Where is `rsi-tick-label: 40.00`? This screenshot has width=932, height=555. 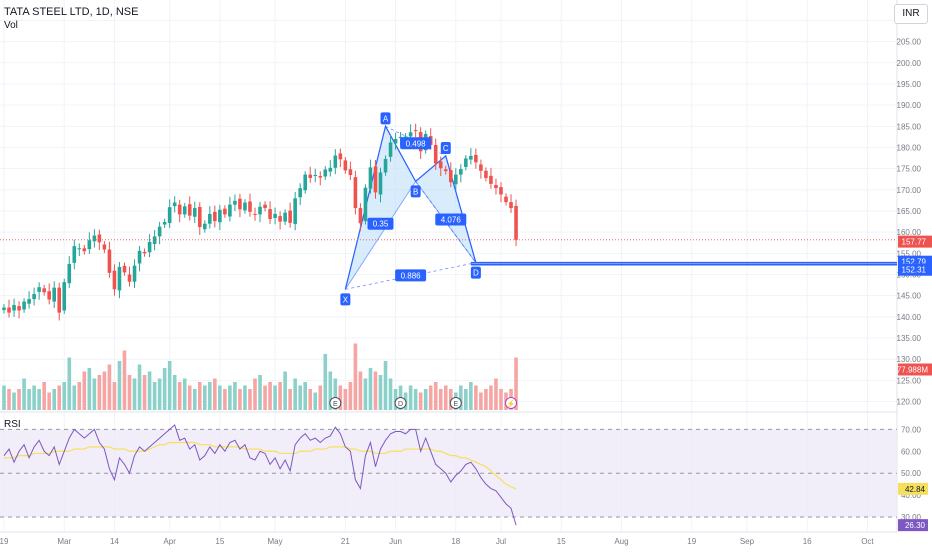
rsi-tick-label: 40.00 is located at coordinates (911, 495).